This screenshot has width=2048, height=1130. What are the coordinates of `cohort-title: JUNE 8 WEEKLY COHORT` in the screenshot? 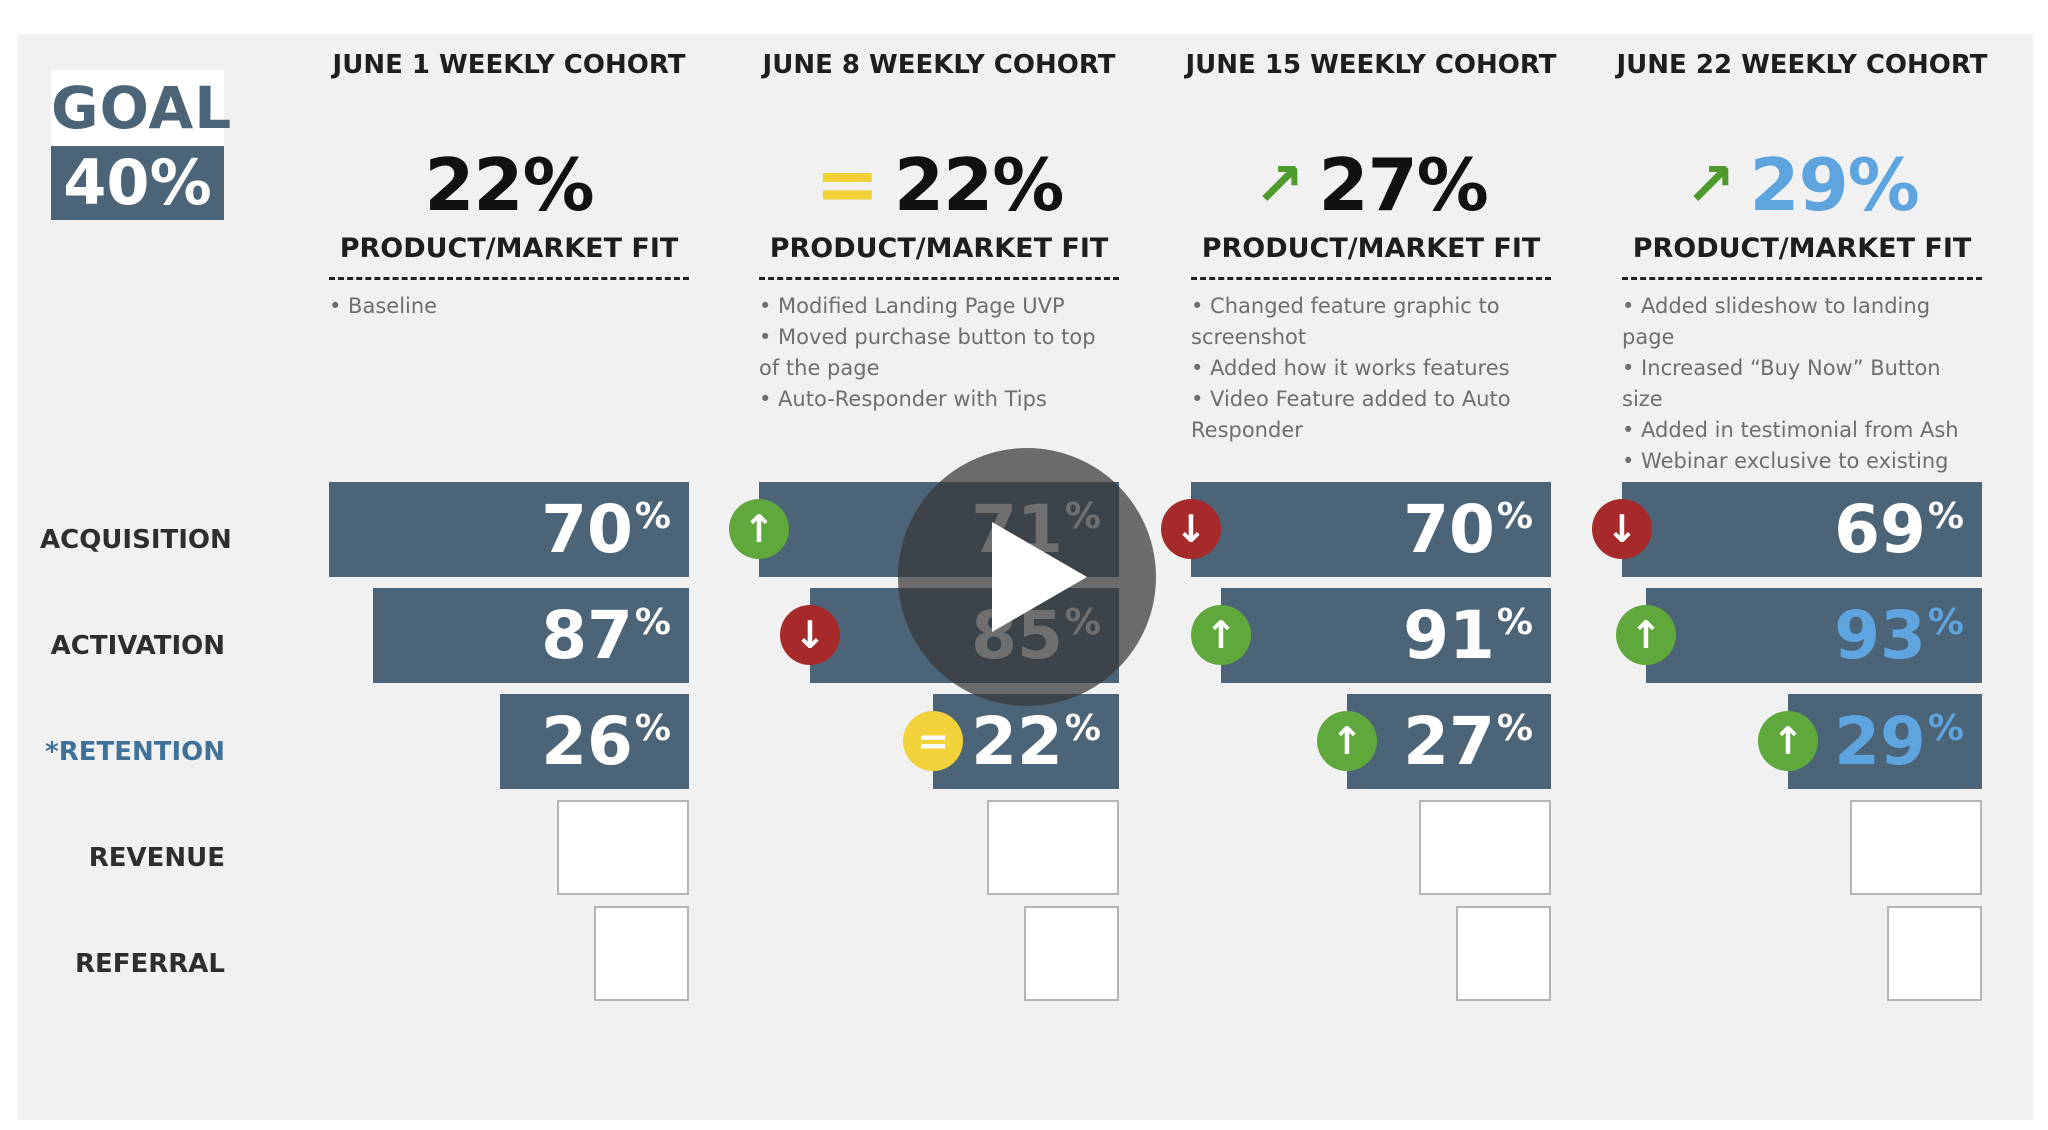 It's located at (939, 65).